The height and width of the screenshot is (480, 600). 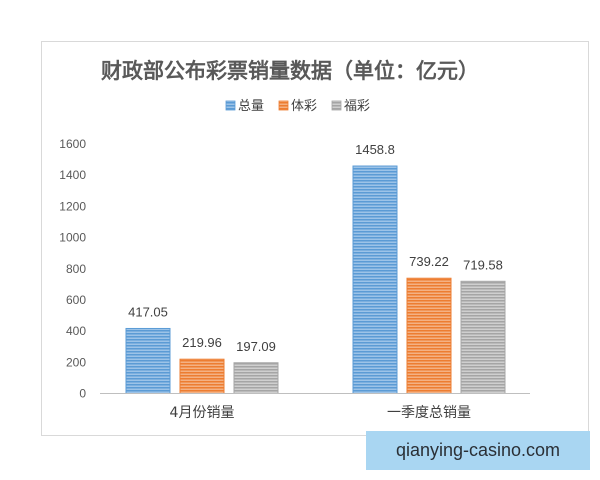 What do you see at coordinates (72, 144) in the screenshot?
I see `y-tick-label: 1600` at bounding box center [72, 144].